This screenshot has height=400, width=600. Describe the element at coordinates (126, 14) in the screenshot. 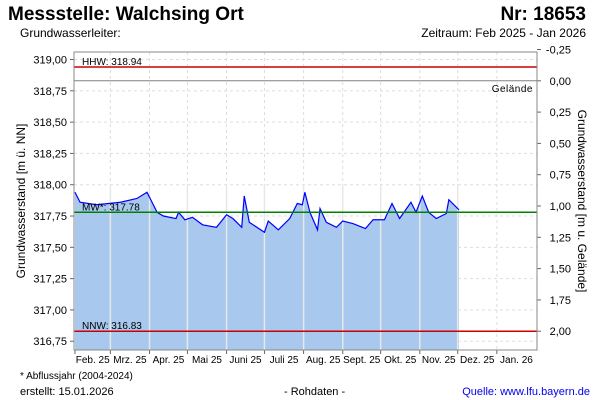

I see `station-title: Messstelle: Walchsing Ort` at that location.